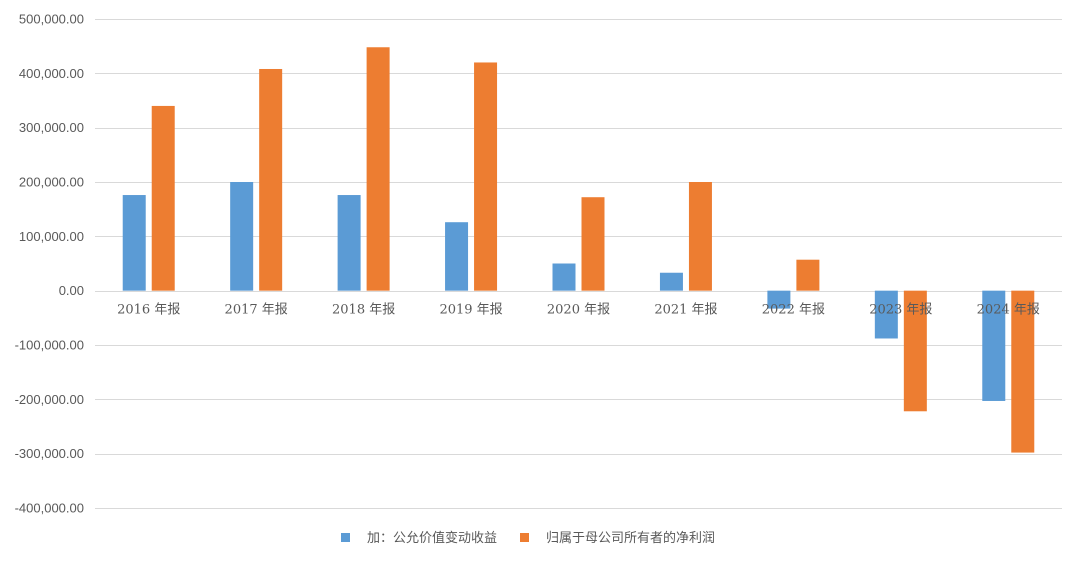 The height and width of the screenshot is (564, 1080). Describe the element at coordinates (148, 310) in the screenshot. I see `x-category-label: 2016 年报` at that location.